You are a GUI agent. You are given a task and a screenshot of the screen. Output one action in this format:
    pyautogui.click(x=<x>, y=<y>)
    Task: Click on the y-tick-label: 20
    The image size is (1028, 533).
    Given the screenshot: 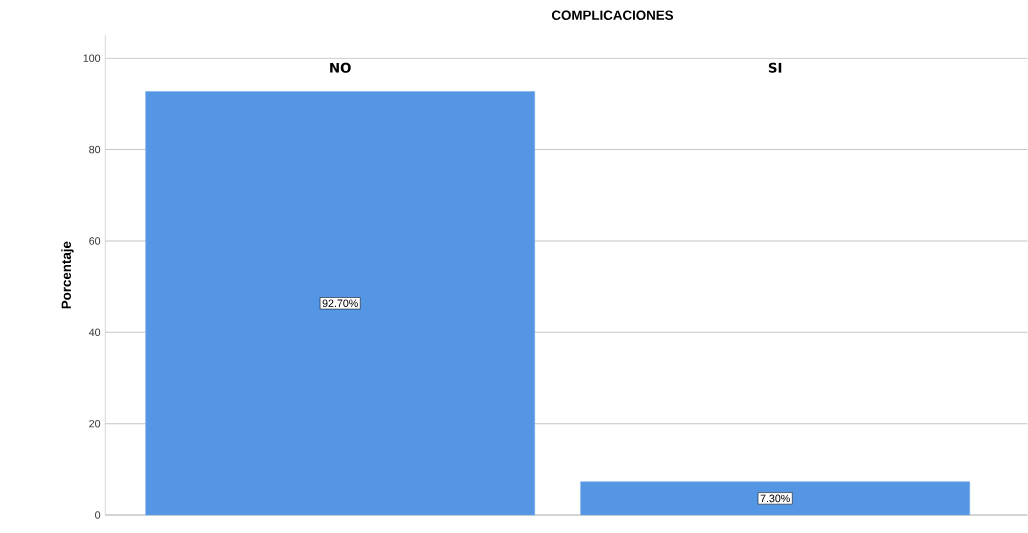 What is the action you would take?
    pyautogui.click(x=95, y=423)
    